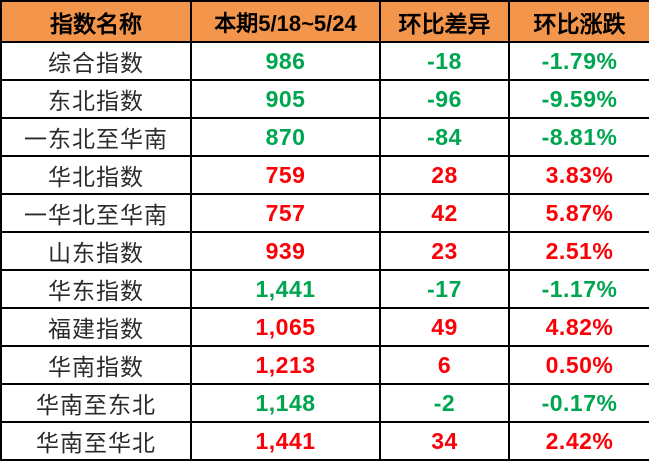  Describe the element at coordinates (285, 61) in the screenshot. I see `cell-current-value: 986` at that location.